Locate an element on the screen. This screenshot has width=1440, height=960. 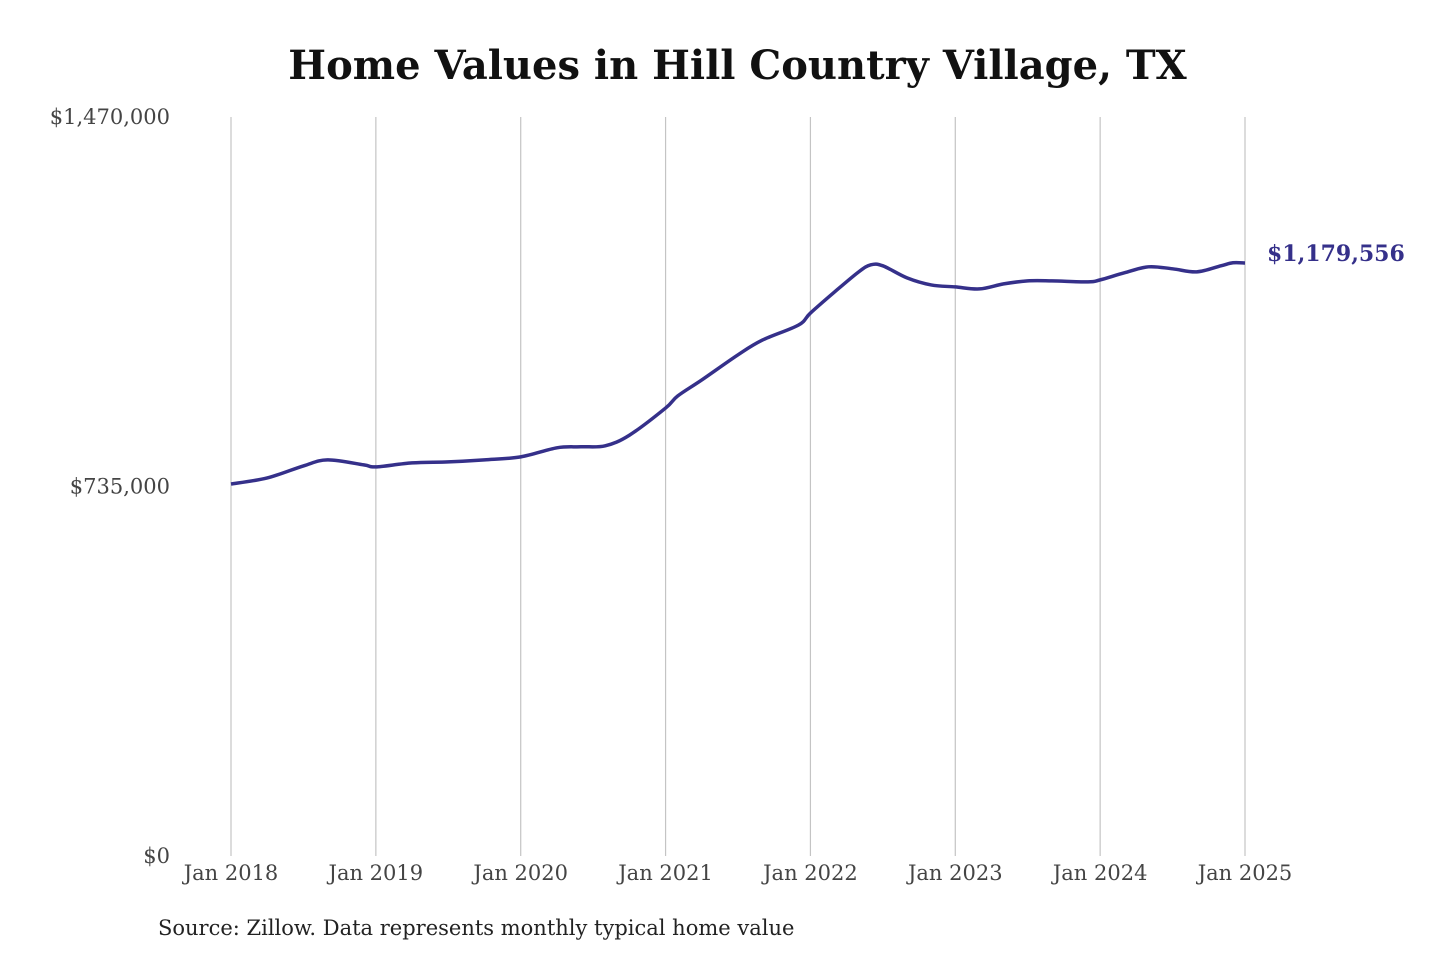
x-tick-label: Jan 2019 is located at coordinates (375, 873).